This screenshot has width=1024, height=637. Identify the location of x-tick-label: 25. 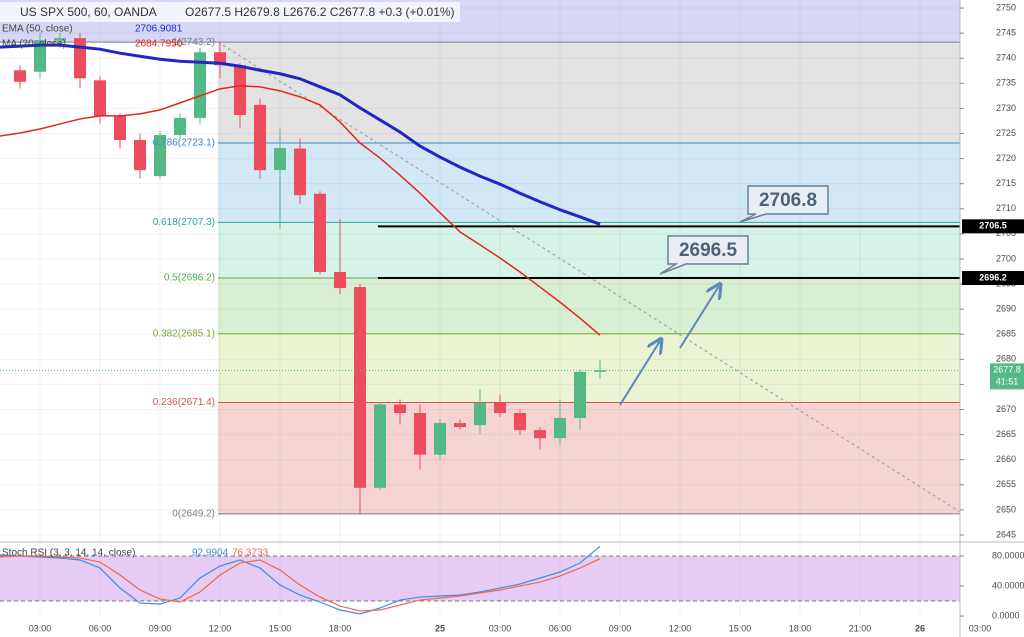
(440, 628).